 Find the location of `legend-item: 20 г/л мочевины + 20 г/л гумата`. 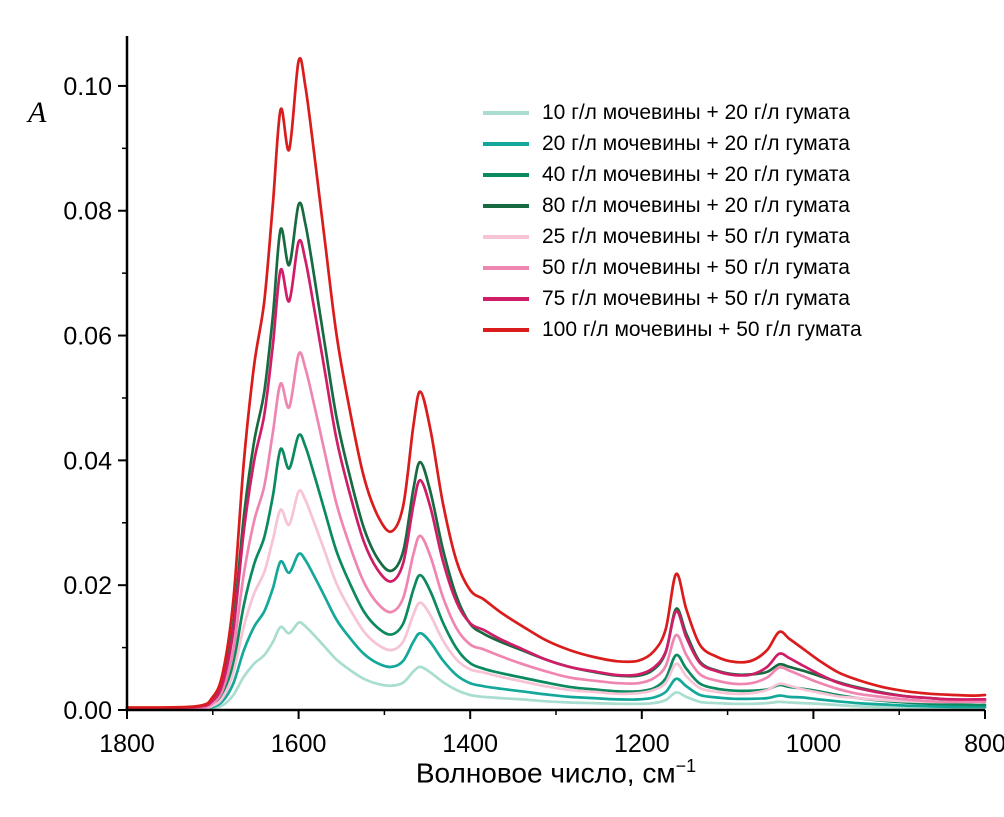

legend-item: 20 г/л мочевины + 20 г/л гумата is located at coordinates (672, 143).